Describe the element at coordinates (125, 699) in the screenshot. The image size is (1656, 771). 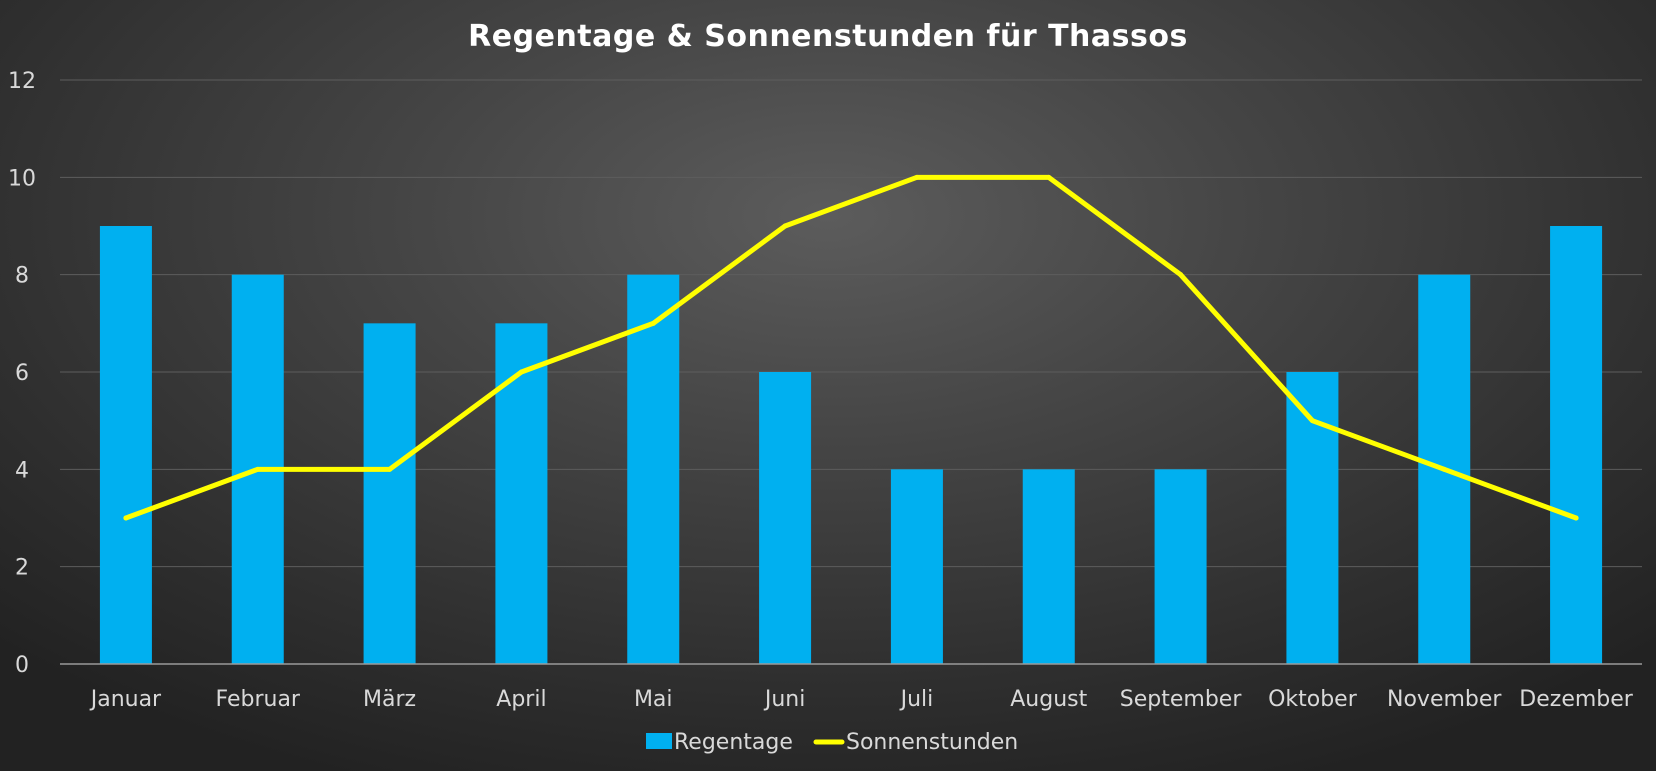
I see `x-tick-label: Januar` at that location.